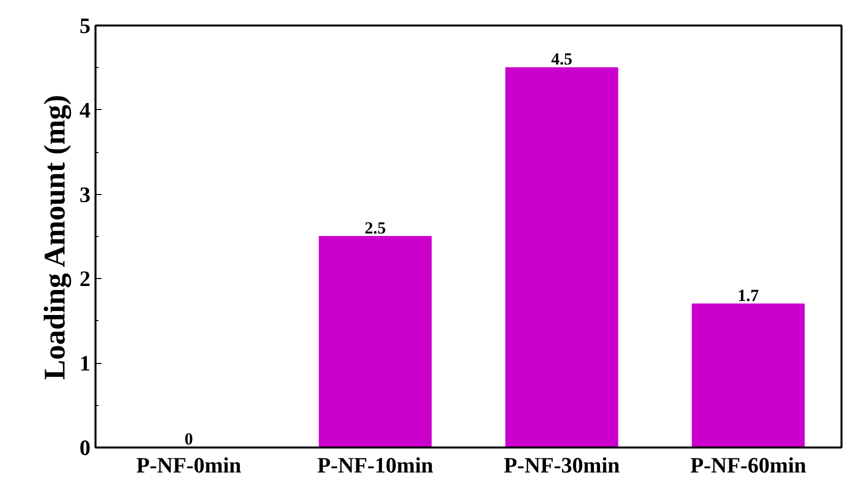 The image size is (861, 502). Describe the element at coordinates (85, 279) in the screenshot. I see `y-tick-label: 2` at that location.